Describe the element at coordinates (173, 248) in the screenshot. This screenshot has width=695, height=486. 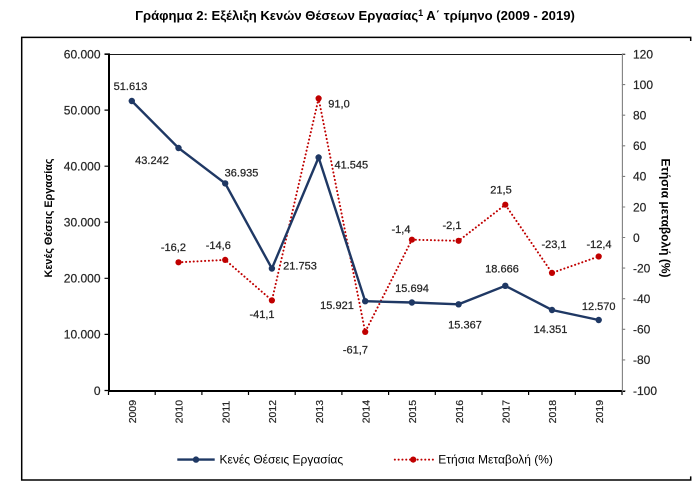
I see `svg-text: -16,2` at that location.